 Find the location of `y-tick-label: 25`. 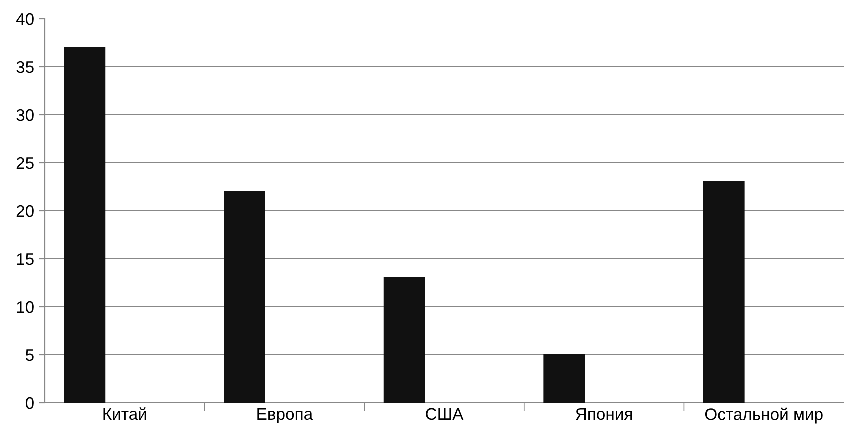

y-tick-label: 25 is located at coordinates (25, 163).